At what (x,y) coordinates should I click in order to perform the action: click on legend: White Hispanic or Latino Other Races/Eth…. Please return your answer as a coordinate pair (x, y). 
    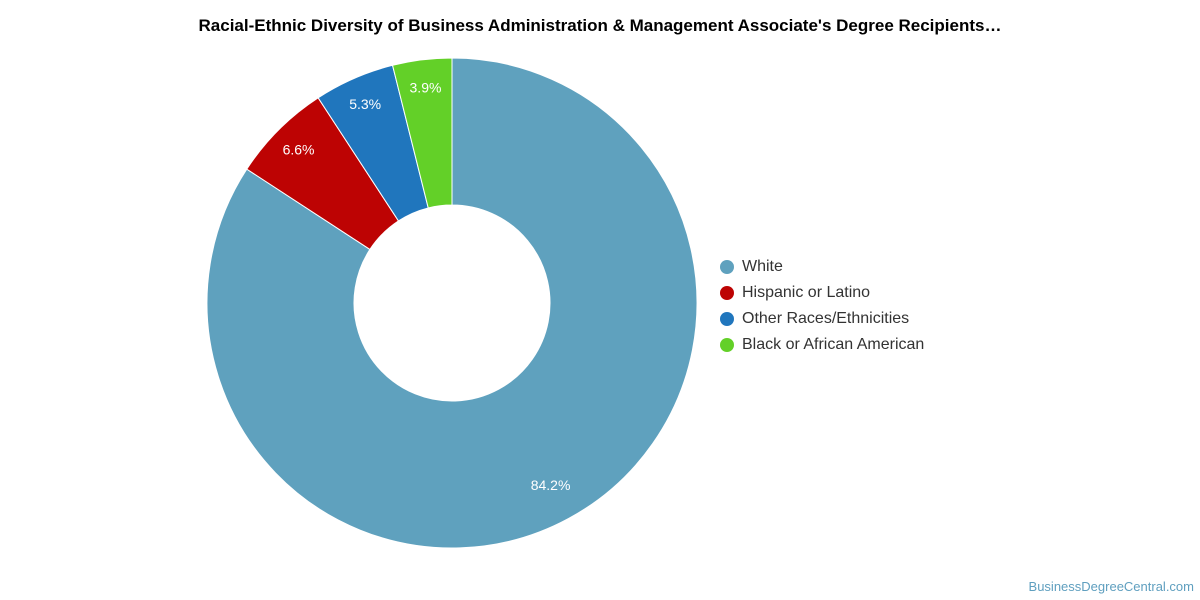
    Looking at the image, I should click on (822, 306).